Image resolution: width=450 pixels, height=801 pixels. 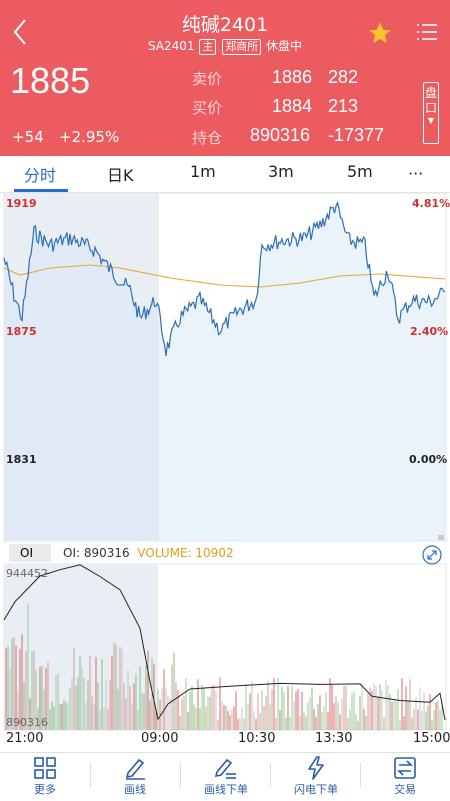 I want to click on caret-down-icon: ▼, so click(x=431, y=120).